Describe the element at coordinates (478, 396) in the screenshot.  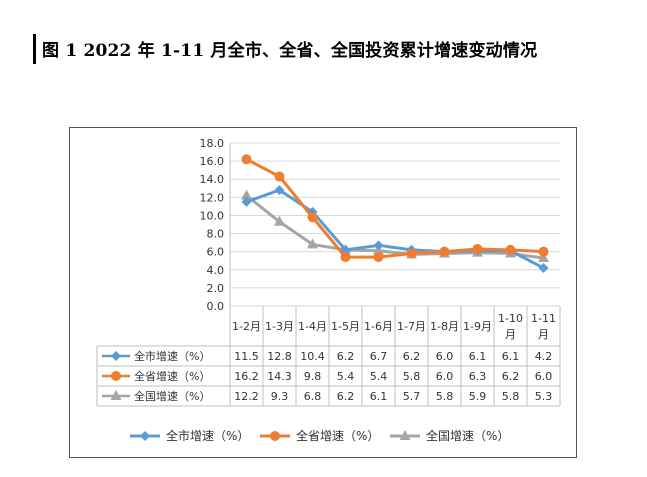
I see `table-value: 5.9` at that location.